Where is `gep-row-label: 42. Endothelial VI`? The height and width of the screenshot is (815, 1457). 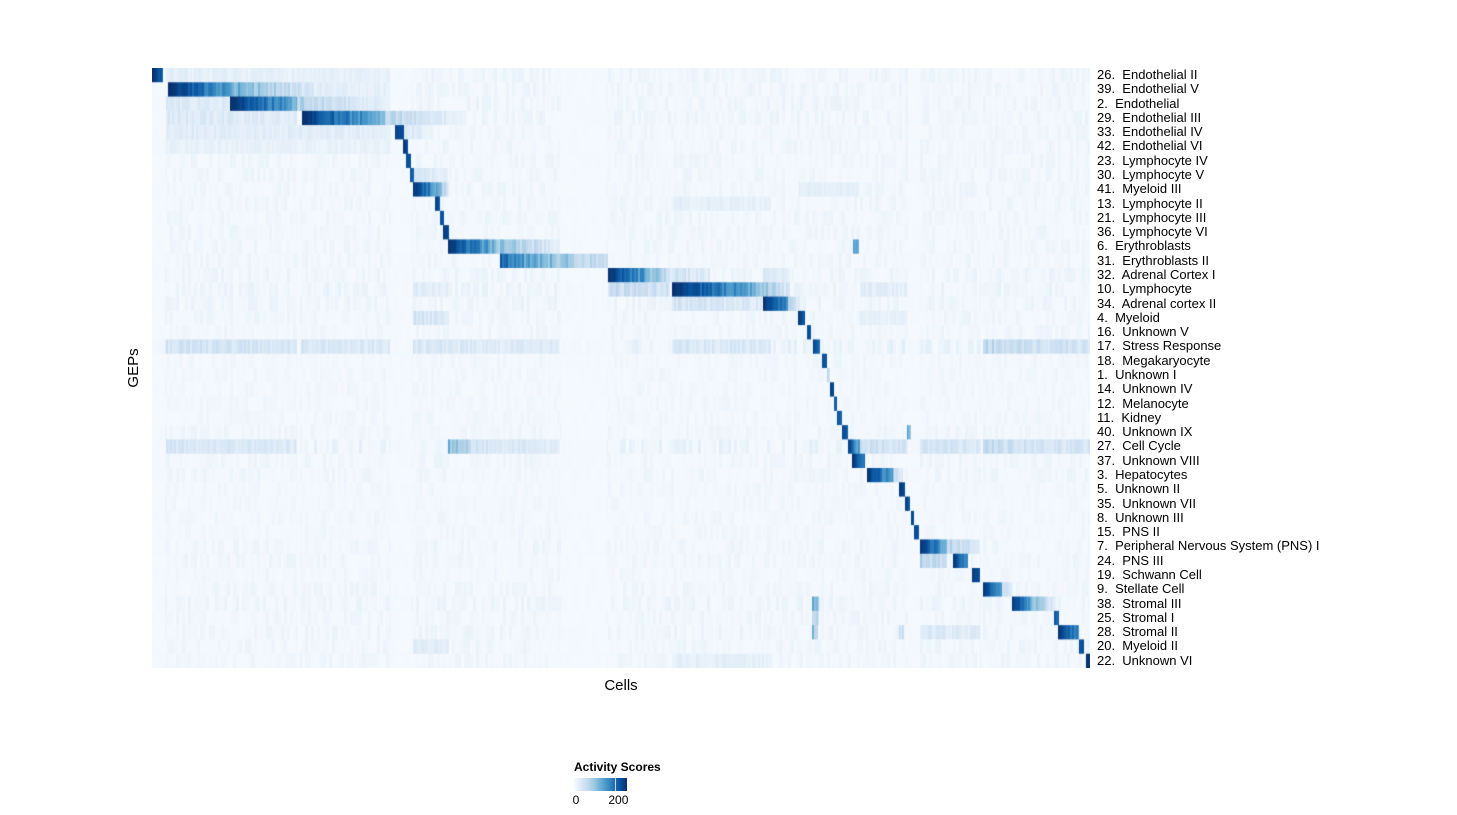
gep-row-label: 42. Endothelial VI is located at coordinates (1150, 146).